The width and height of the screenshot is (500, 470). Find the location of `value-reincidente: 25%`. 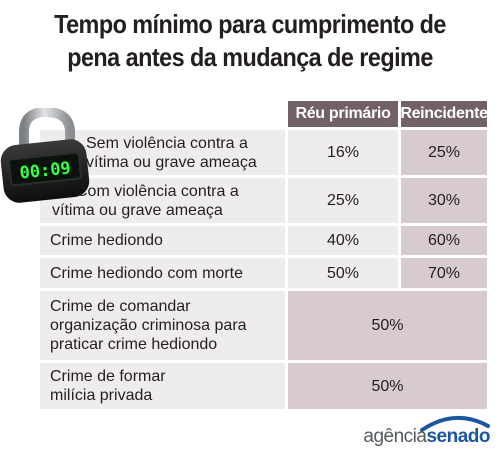

value-reincidente: 25% is located at coordinates (444, 152).